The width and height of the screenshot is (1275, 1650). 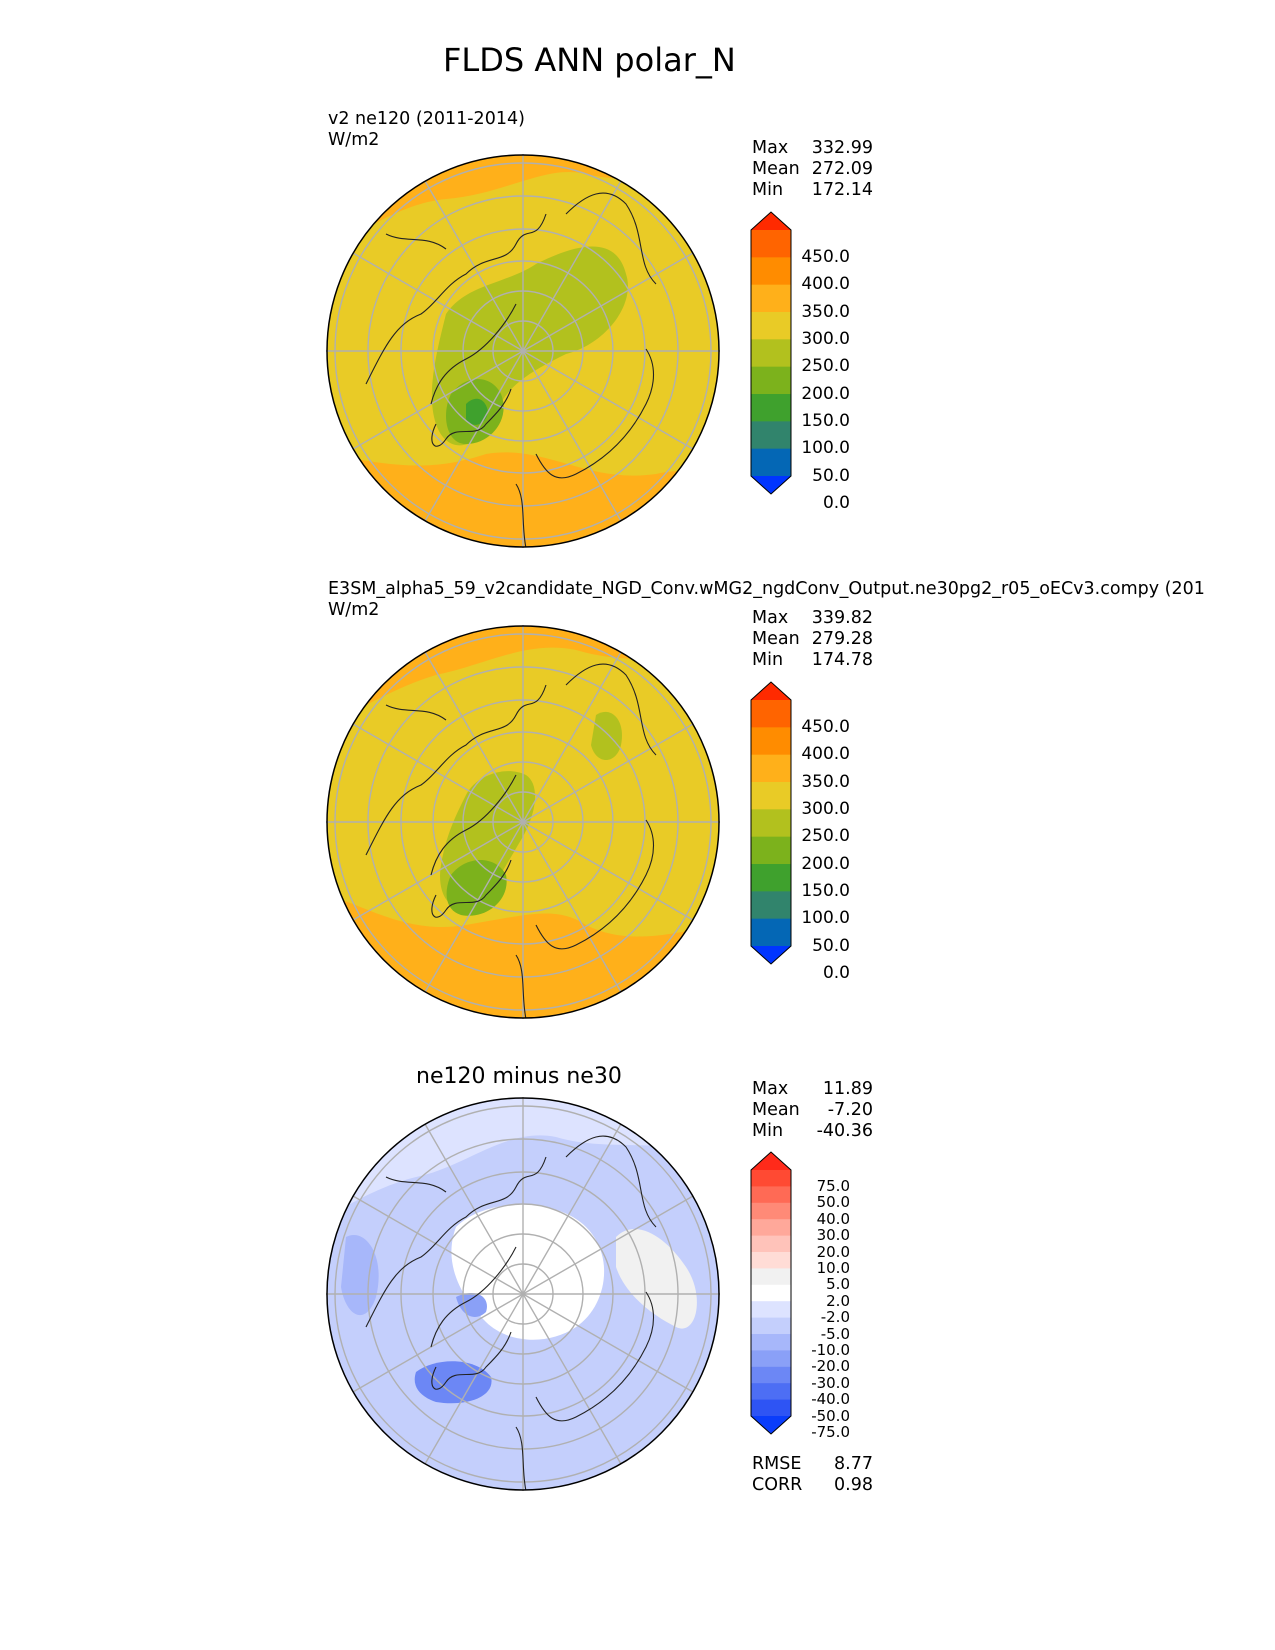 What do you see at coordinates (768, 1131) in the screenshot?
I see `panel-3-min-label: Min` at bounding box center [768, 1131].